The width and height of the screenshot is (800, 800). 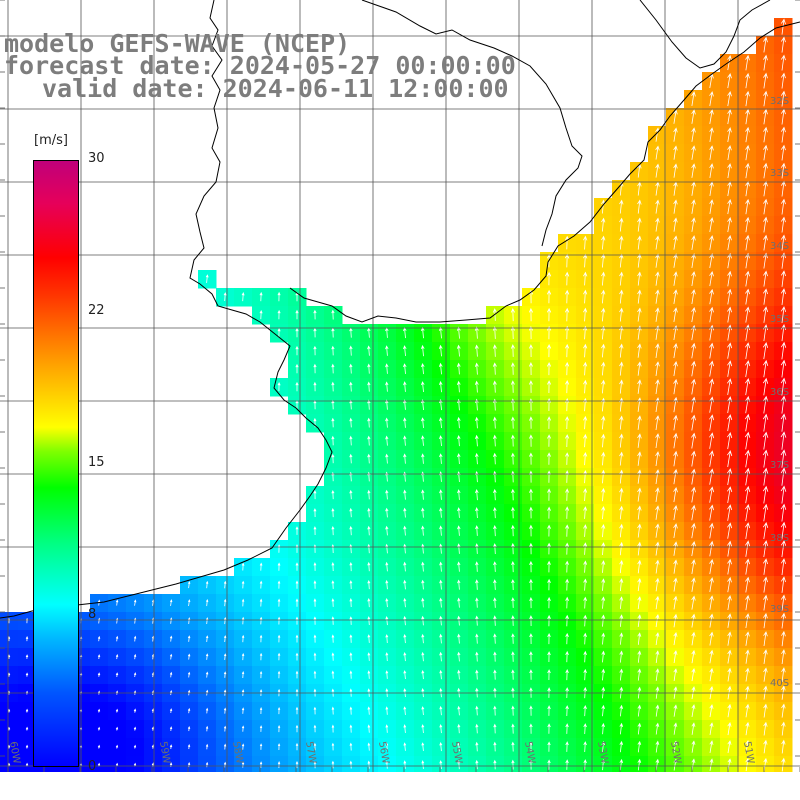 What do you see at coordinates (237, 753) in the screenshot?
I see `longitude-label: 58W` at bounding box center [237, 753].